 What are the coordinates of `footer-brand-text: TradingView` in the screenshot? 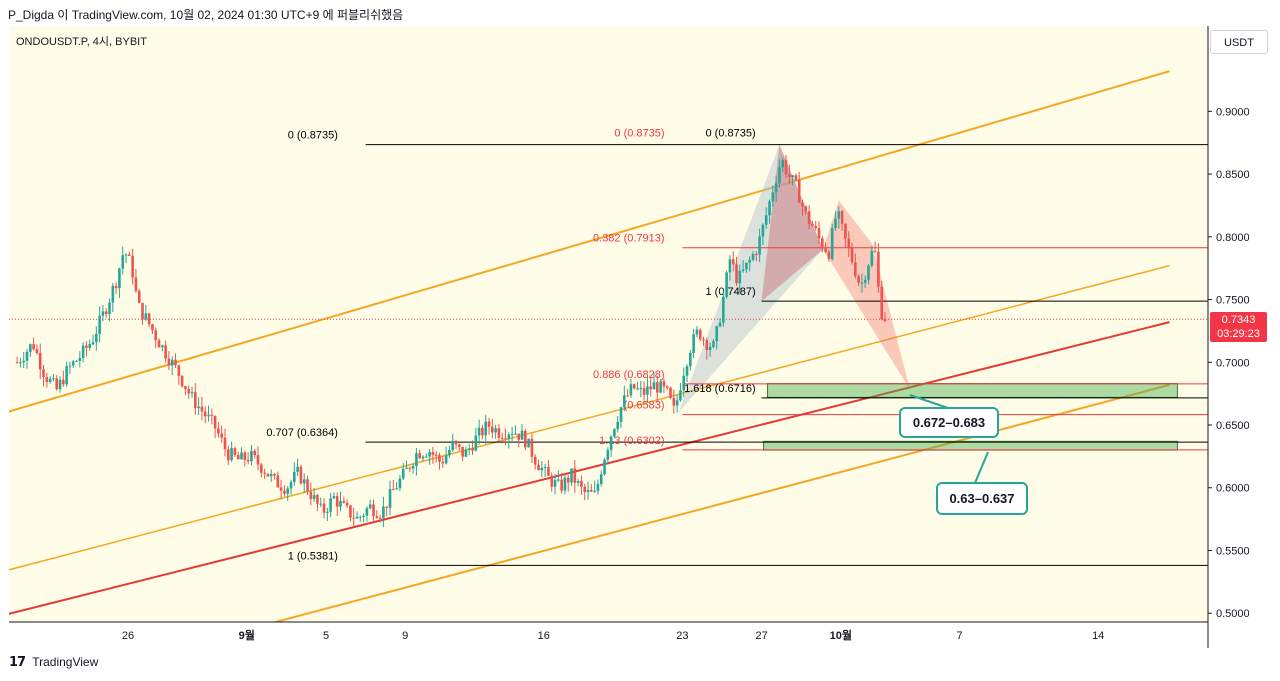 It's located at (65, 662).